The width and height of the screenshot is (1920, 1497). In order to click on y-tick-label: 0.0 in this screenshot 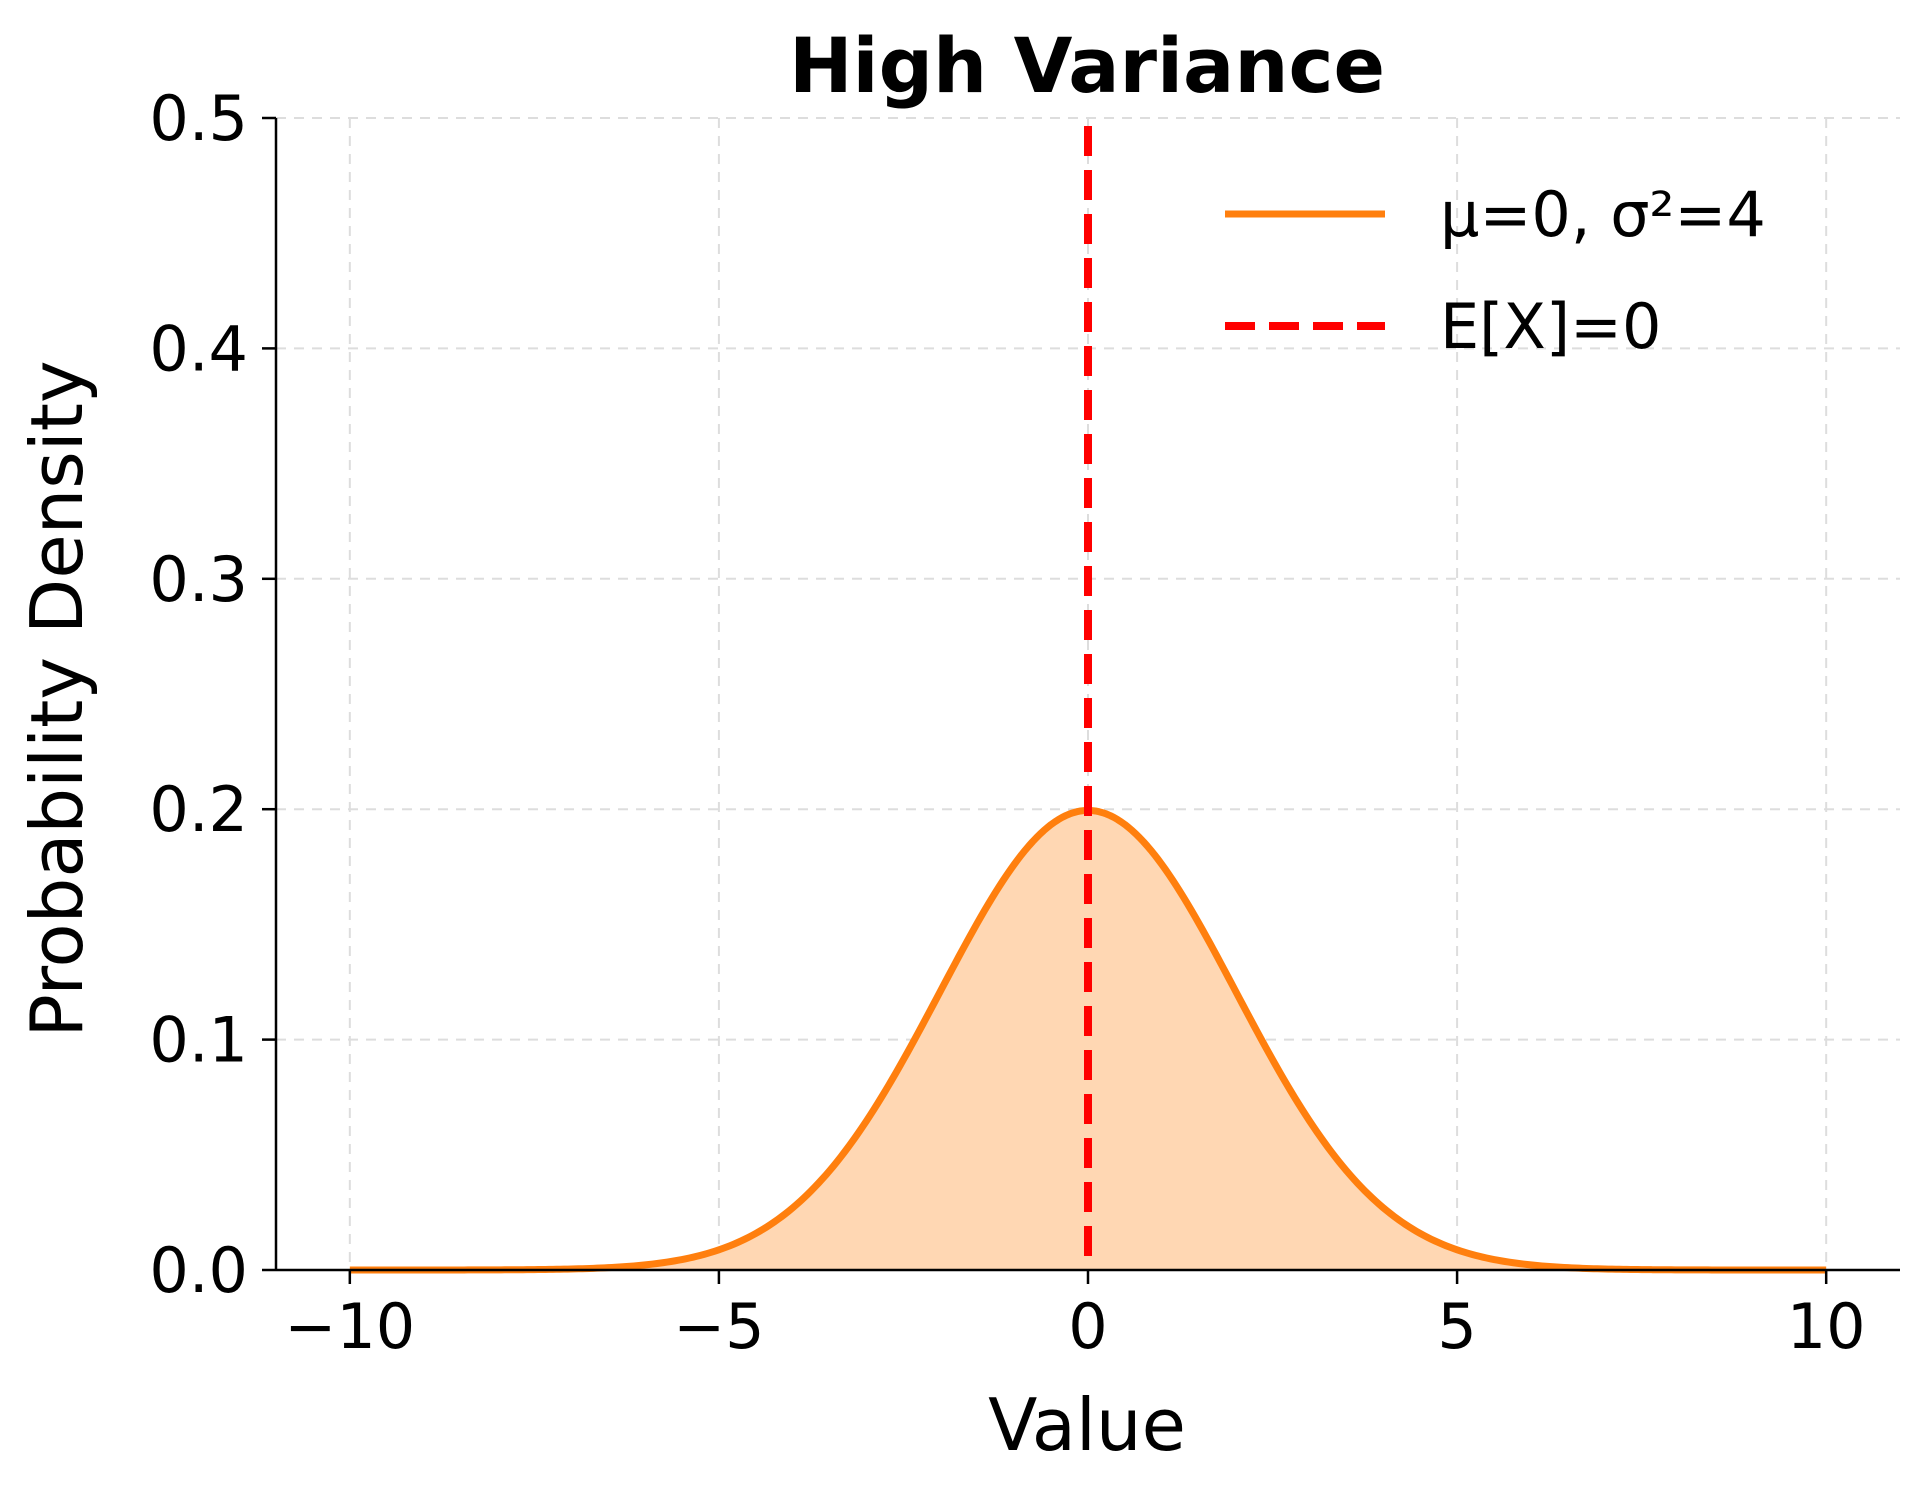, I will do `click(198, 1270)`.